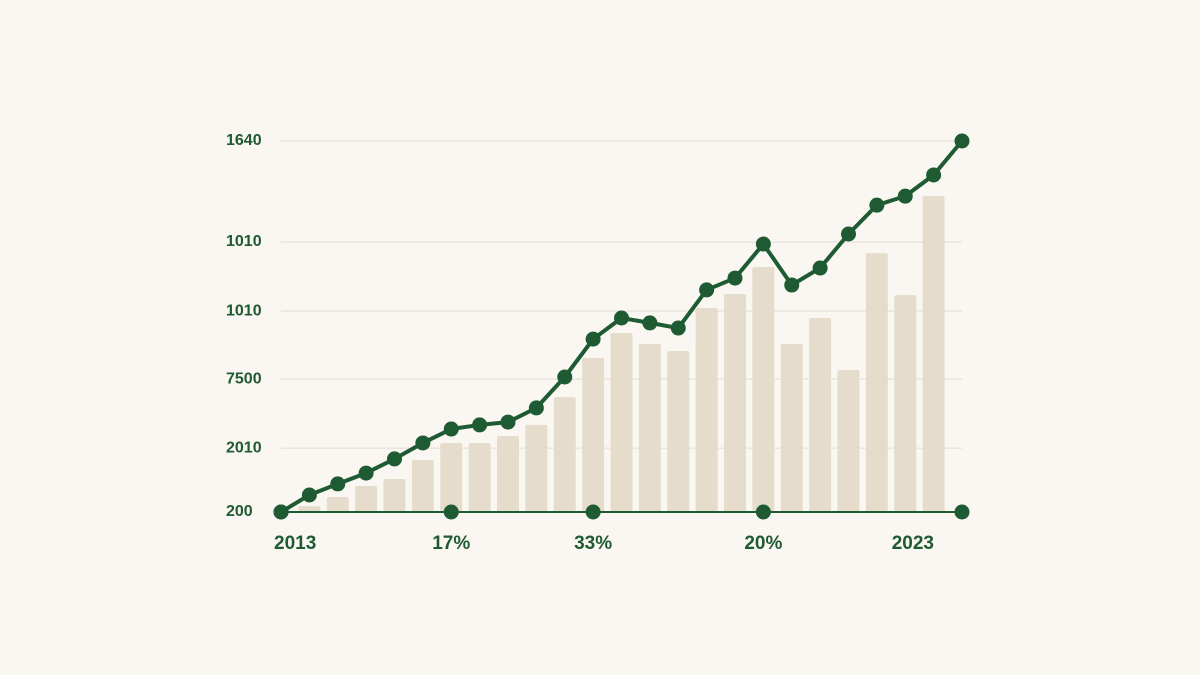  I want to click on x-tick-label: 2023, so click(913, 543).